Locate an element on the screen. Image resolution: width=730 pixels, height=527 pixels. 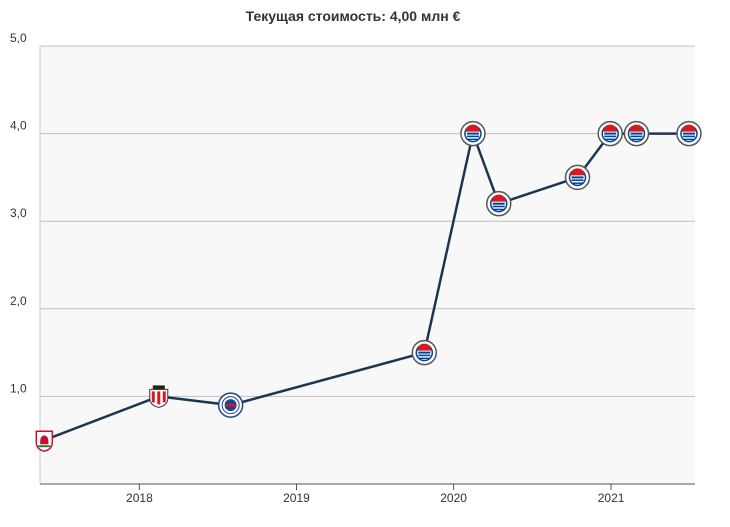
x-tick-label: 2020 is located at coordinates (453, 498).